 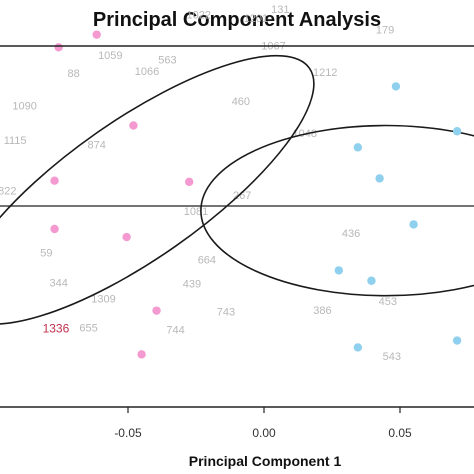 What do you see at coordinates (103, 300) in the screenshot?
I see `sample-label: 1309` at bounding box center [103, 300].